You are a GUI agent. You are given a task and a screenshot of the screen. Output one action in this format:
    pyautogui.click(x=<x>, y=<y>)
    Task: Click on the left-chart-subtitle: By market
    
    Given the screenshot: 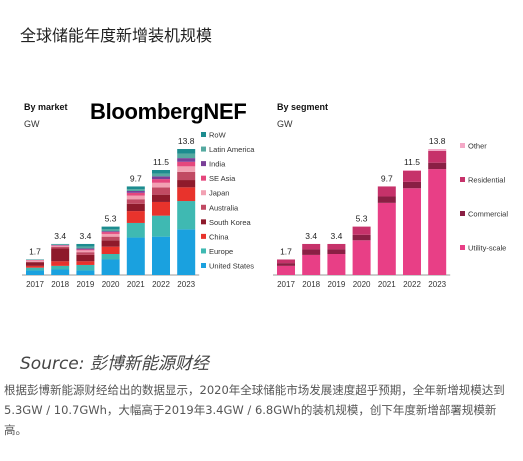 What is the action you would take?
    pyautogui.click(x=46, y=107)
    